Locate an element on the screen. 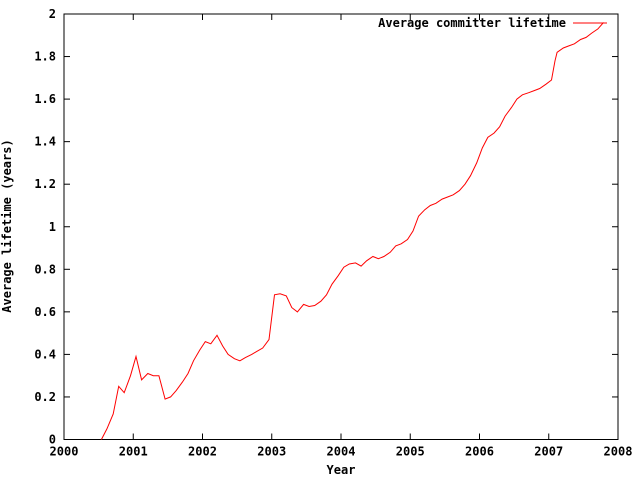 This screenshot has width=640, height=480. x-tick-label: 2008 is located at coordinates (618, 452).